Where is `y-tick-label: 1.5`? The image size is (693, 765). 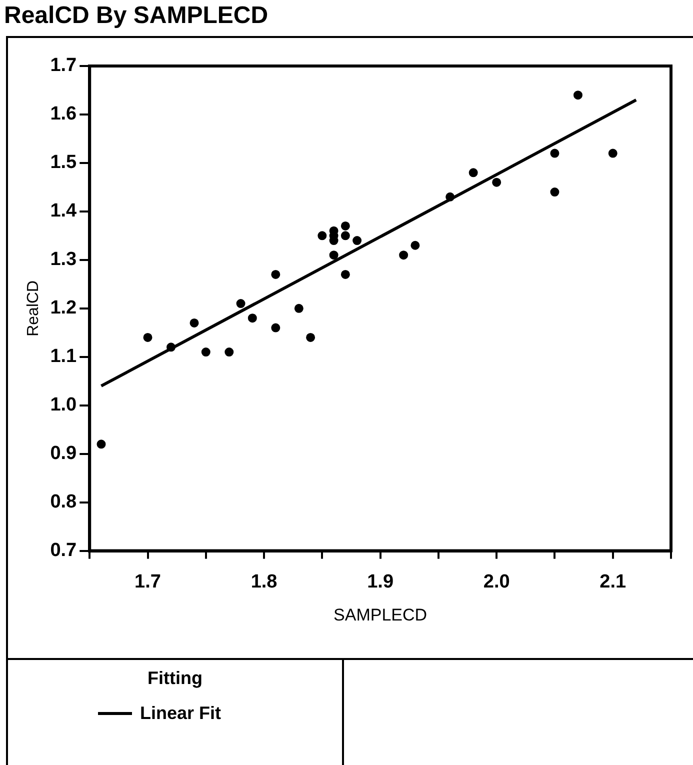 y-tick-label: 1.5 is located at coordinates (64, 163).